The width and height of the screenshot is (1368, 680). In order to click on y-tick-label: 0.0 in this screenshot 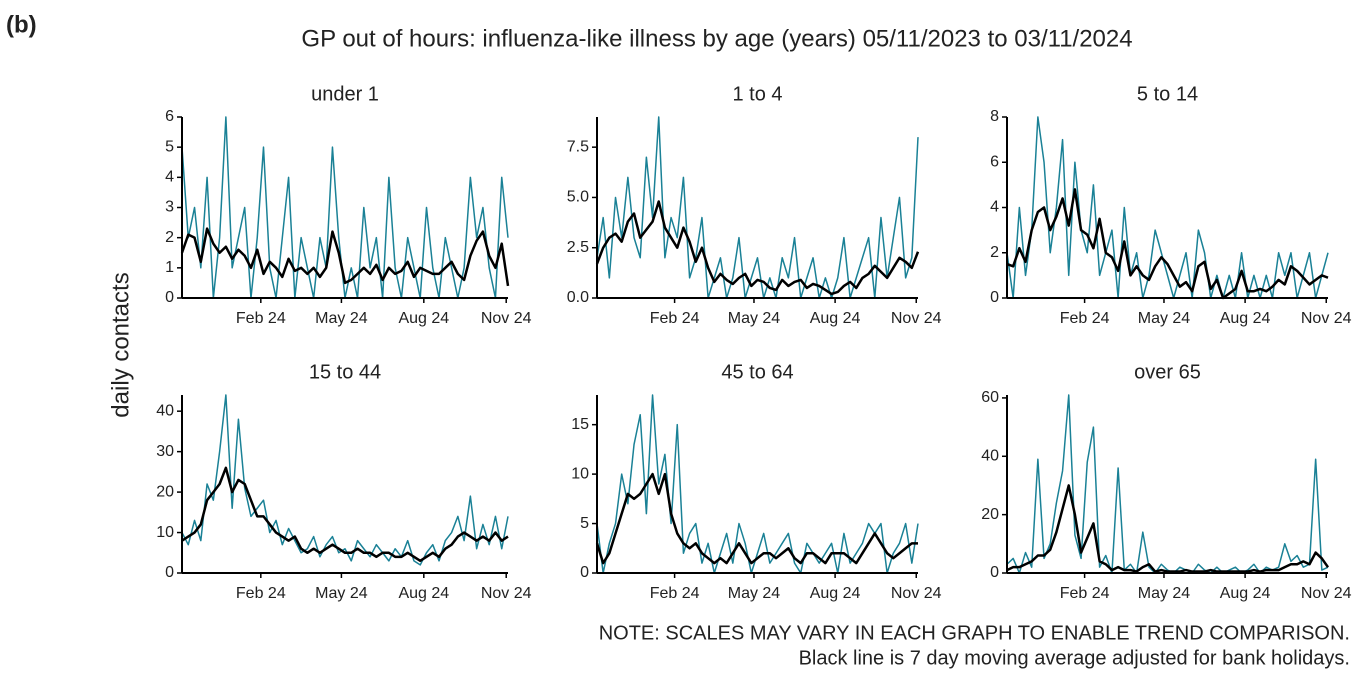, I will do `click(578, 297)`.